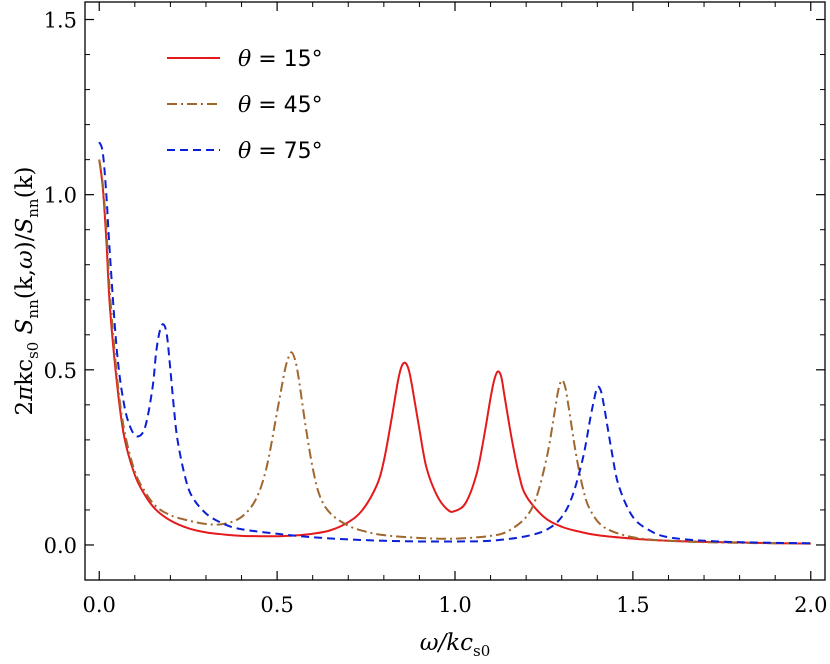  I want to click on legend-value: = 45°, so click(286, 105).